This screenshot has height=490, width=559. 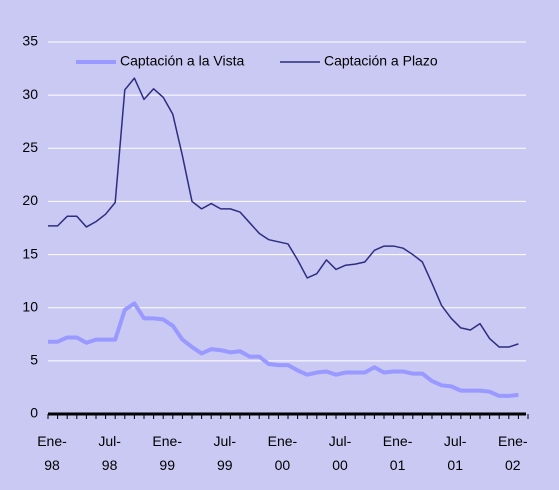 I want to click on x-tick-label: Ene-98, so click(x=52, y=453).